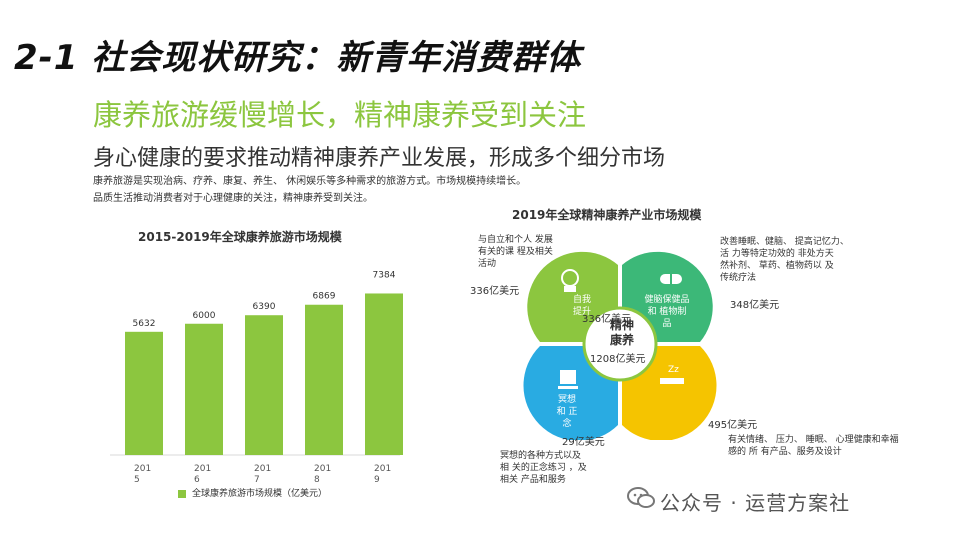 The height and width of the screenshot is (540, 960). I want to click on bar-2017, so click(264, 385).